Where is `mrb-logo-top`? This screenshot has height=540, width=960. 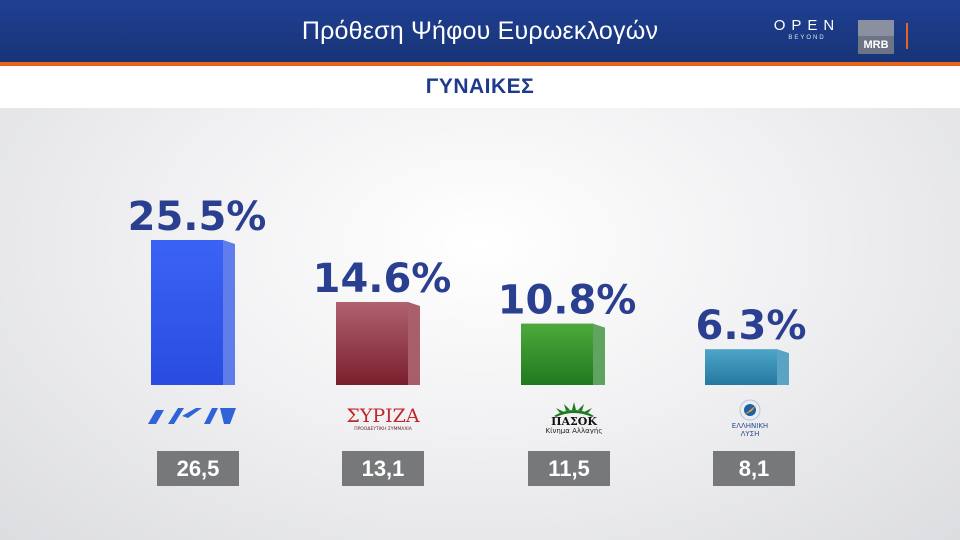
mrb-logo-top is located at coordinates (876, 28).